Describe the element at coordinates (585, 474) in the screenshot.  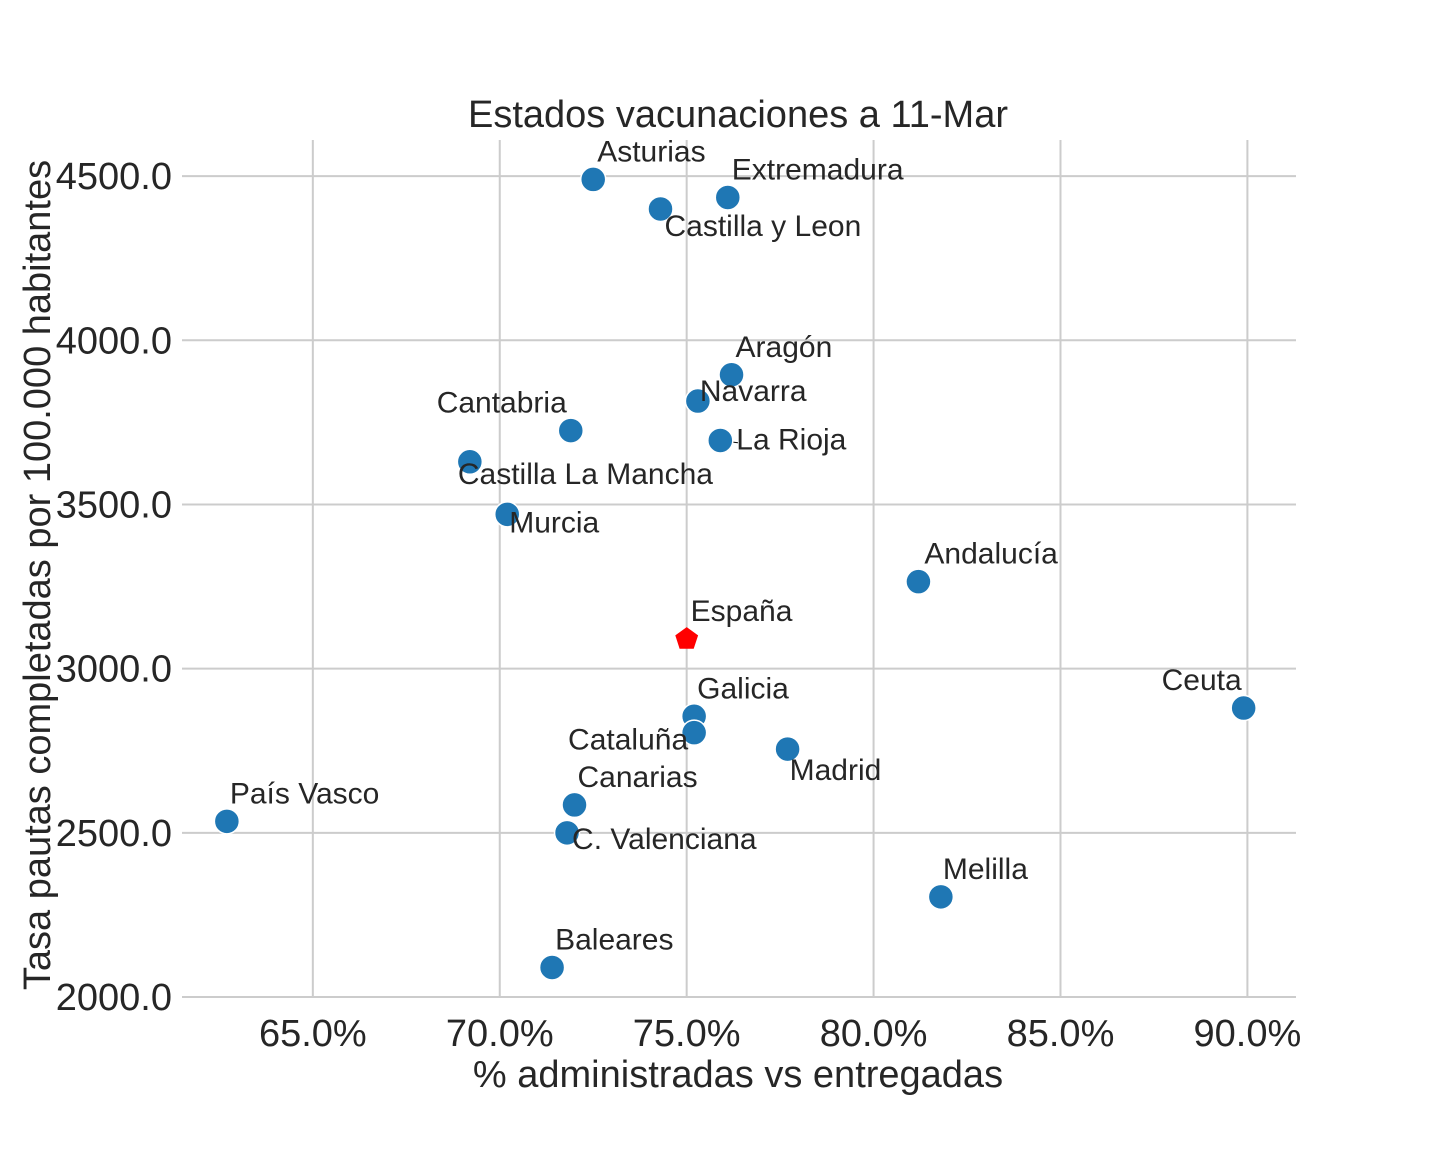
I see `point-label: Castilla La Mancha` at that location.